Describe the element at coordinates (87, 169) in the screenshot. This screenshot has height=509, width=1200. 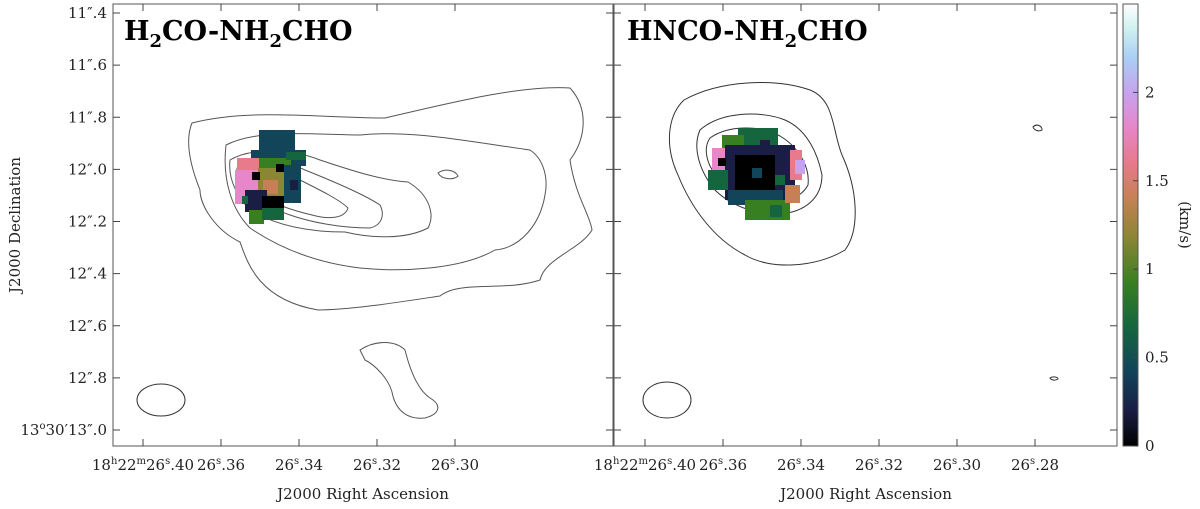
I see `y-tick-label: 12″.0` at that location.